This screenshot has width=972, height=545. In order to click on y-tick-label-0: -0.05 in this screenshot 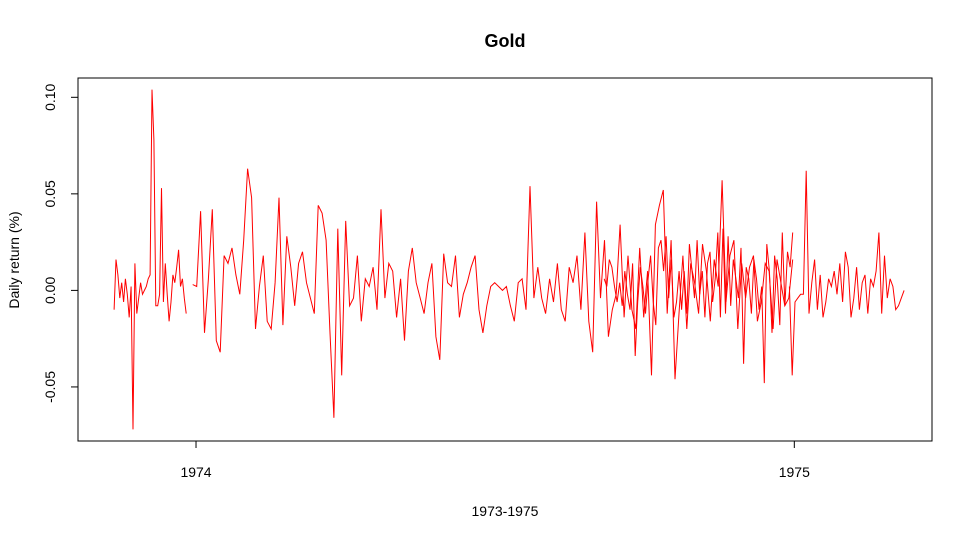, I will do `click(50, 387)`.